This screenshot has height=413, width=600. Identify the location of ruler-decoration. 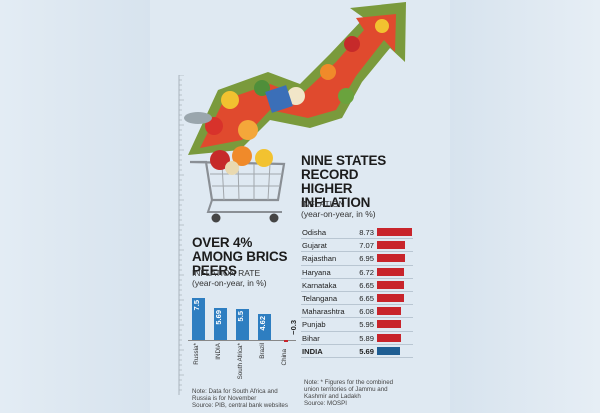
(181, 235).